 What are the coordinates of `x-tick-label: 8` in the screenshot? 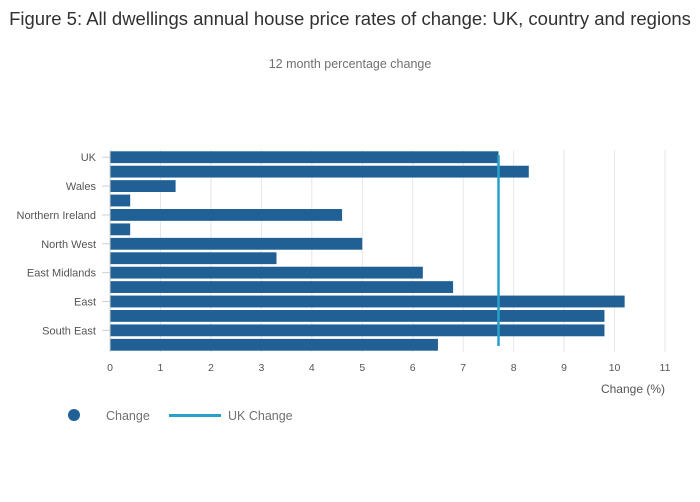 It's located at (514, 368).